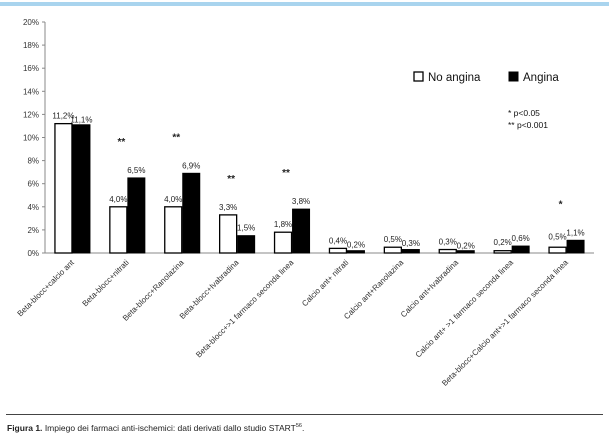 This screenshot has width=609, height=442. I want to click on category-label: Beta-blocc+calcio ant, so click(46, 288).